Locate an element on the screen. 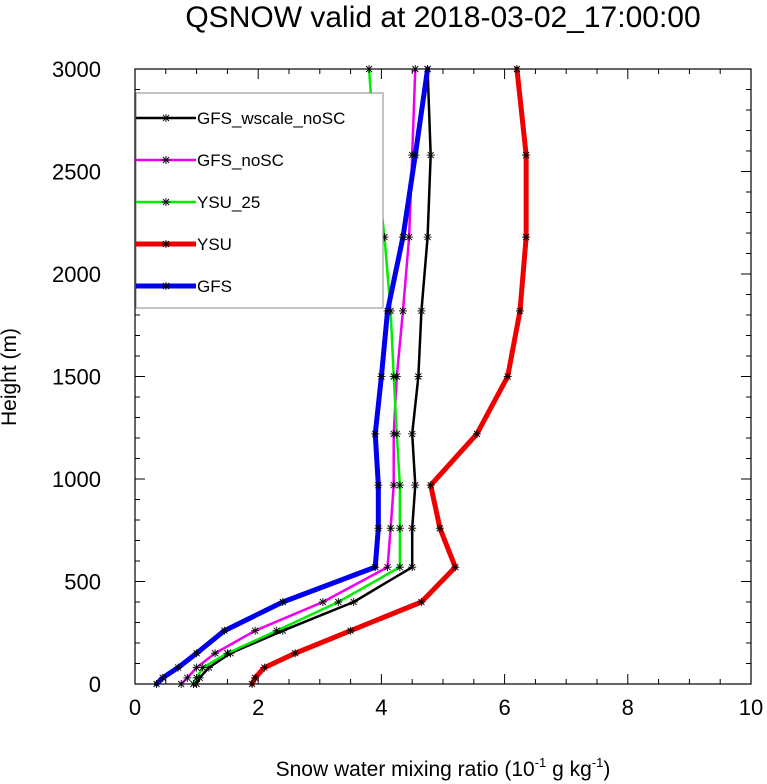  x-tick-label: 6 is located at coordinates (504, 707).